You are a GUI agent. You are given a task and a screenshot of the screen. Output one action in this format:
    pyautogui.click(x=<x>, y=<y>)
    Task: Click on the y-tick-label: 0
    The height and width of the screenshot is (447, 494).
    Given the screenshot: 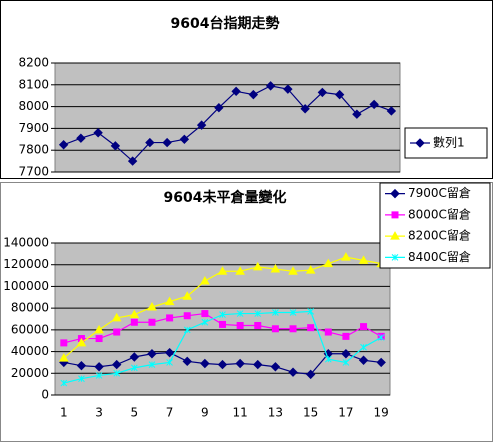 What is the action you would take?
    pyautogui.click(x=45, y=395)
    